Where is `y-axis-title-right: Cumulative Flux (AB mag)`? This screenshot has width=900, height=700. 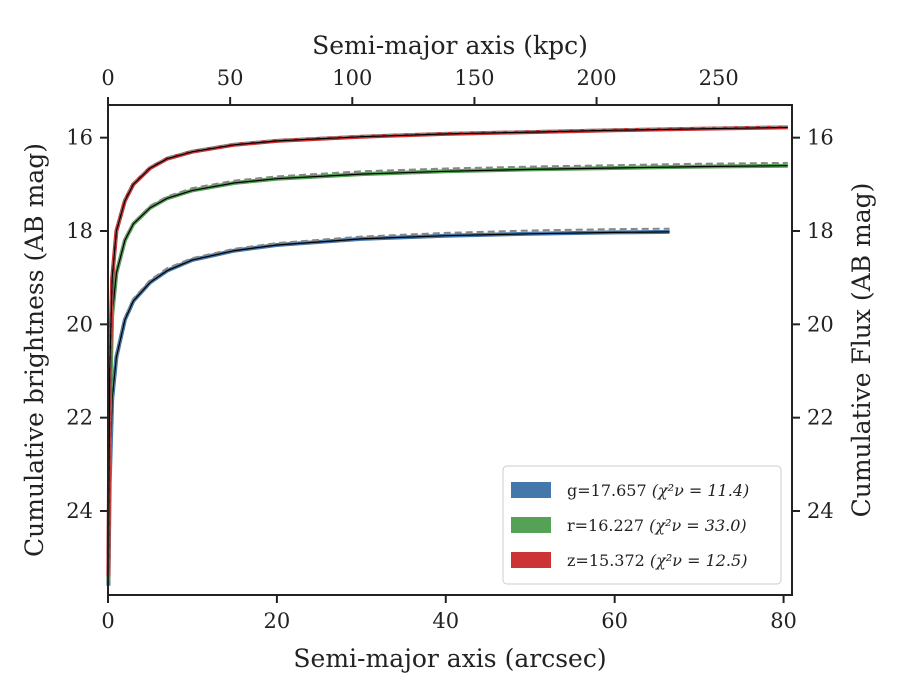 y-axis-title-right: Cumulative Flux (AB mag) is located at coordinates (861, 350).